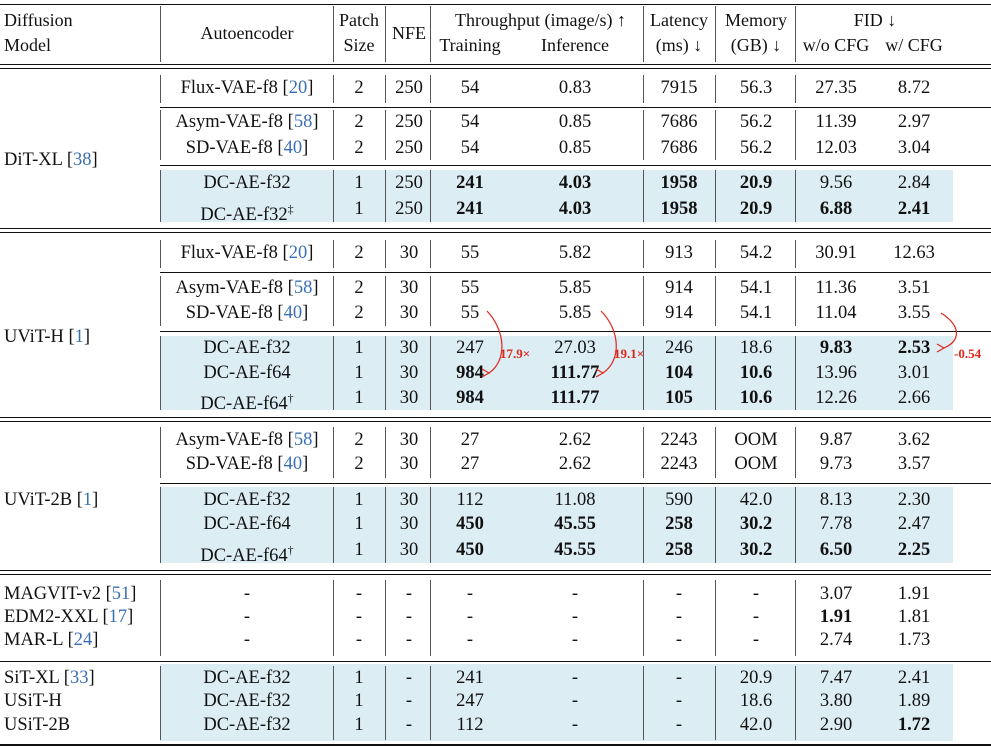 This screenshot has height=748, width=991. I want to click on model-dit-xl-text: DiT-XL, so click(33, 160).